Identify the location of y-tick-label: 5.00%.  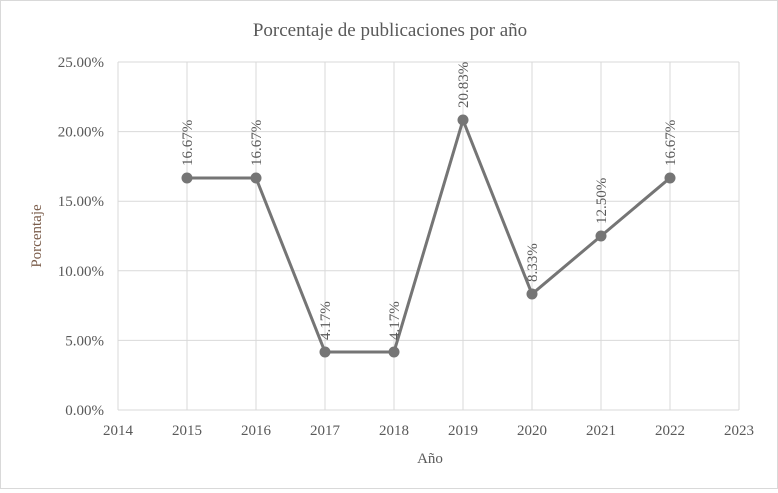
(84, 341).